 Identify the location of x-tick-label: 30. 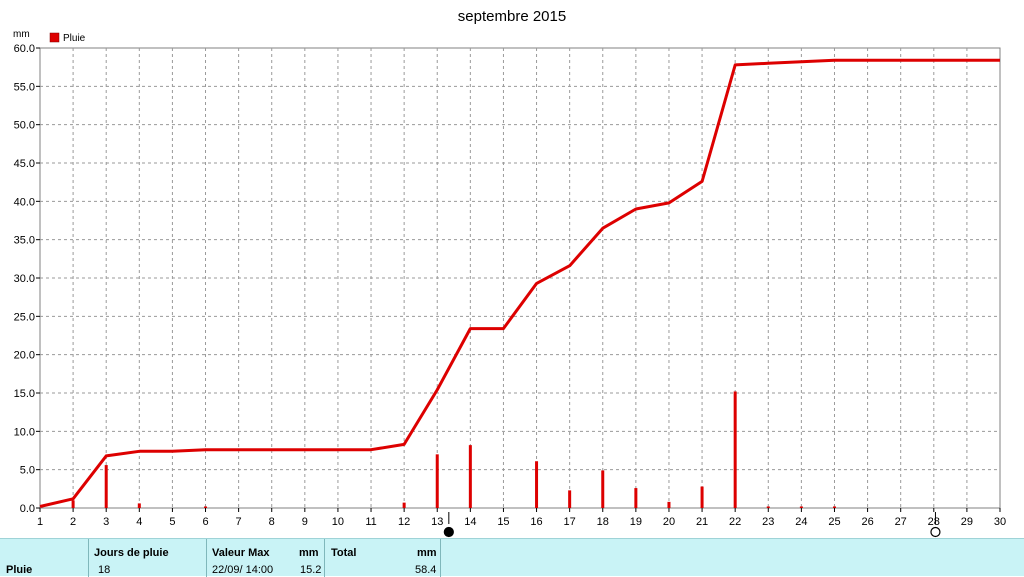
(1000, 522).